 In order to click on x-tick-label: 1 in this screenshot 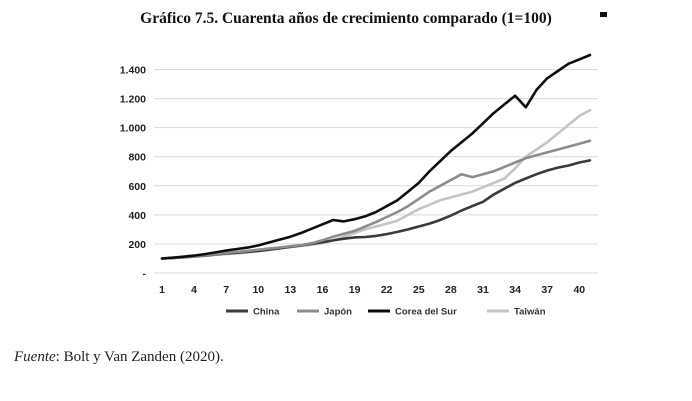, I will do `click(162, 290)`.